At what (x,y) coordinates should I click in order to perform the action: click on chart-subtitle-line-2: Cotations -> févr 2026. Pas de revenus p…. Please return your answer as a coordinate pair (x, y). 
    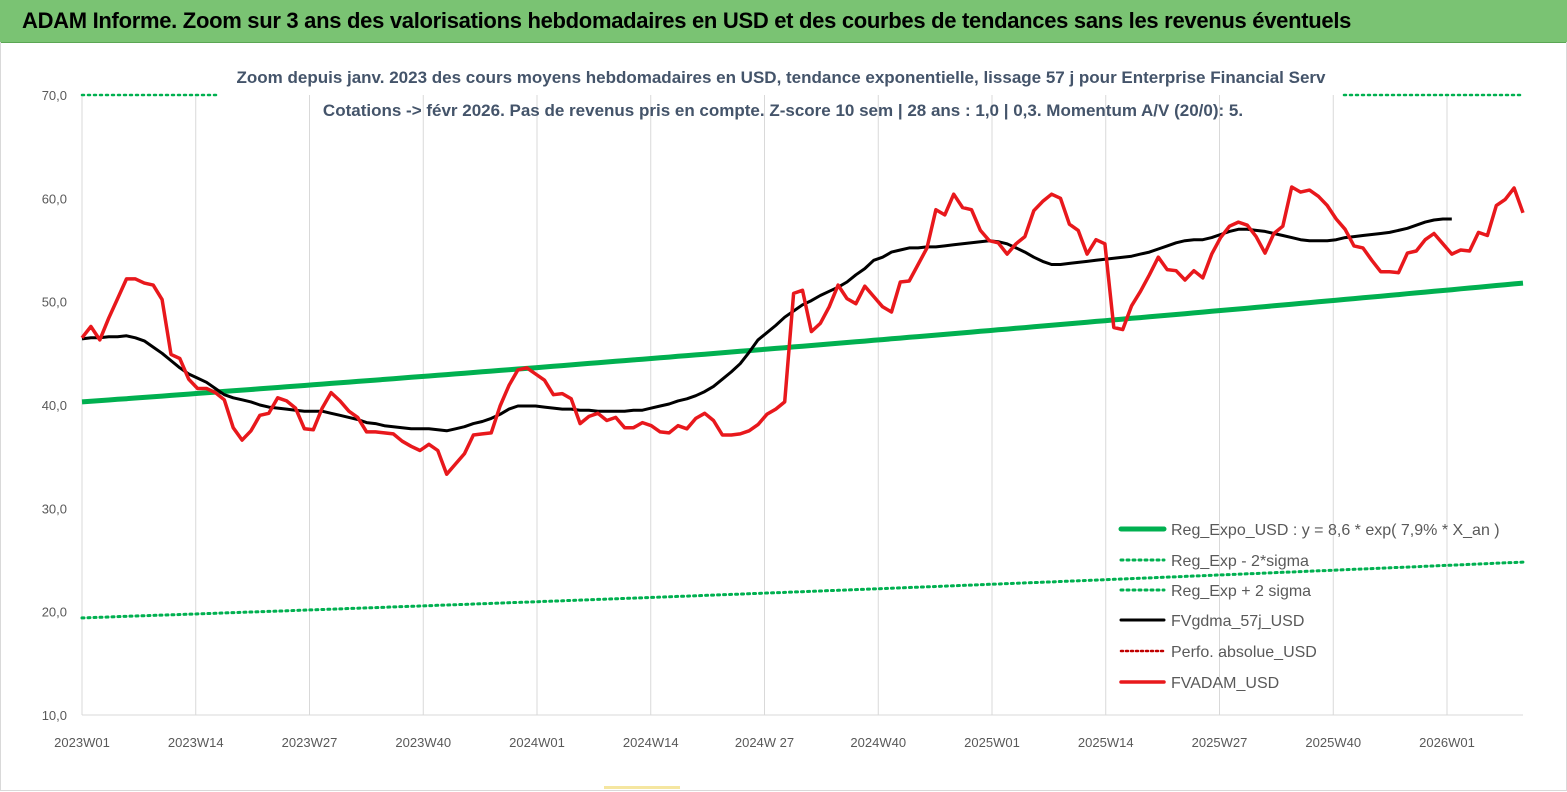
    Looking at the image, I should click on (783, 110).